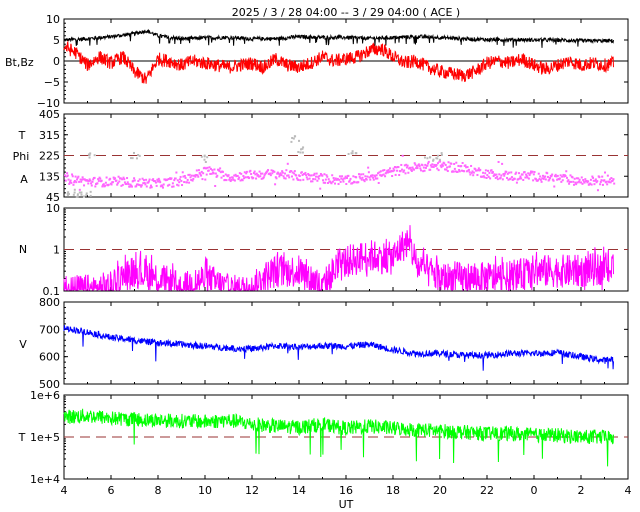 The image size is (640, 512). I want to click on field-angle-ytick-label: 225, so click(49, 156).